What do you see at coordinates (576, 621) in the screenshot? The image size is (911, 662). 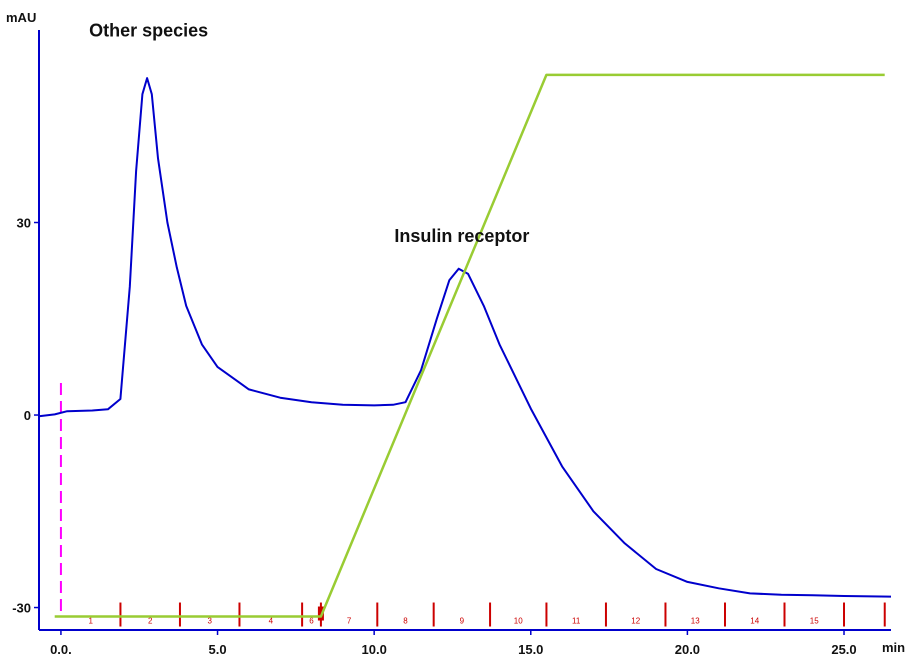 I see `fraction-label: 11` at bounding box center [576, 621].